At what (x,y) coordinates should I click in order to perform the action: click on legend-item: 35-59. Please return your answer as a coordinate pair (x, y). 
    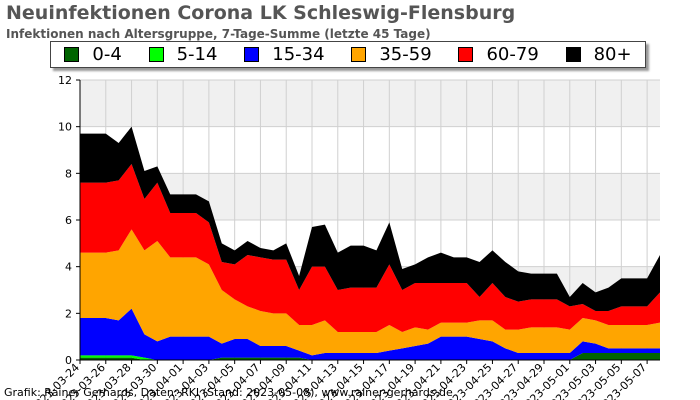
    Looking at the image, I should click on (391, 54).